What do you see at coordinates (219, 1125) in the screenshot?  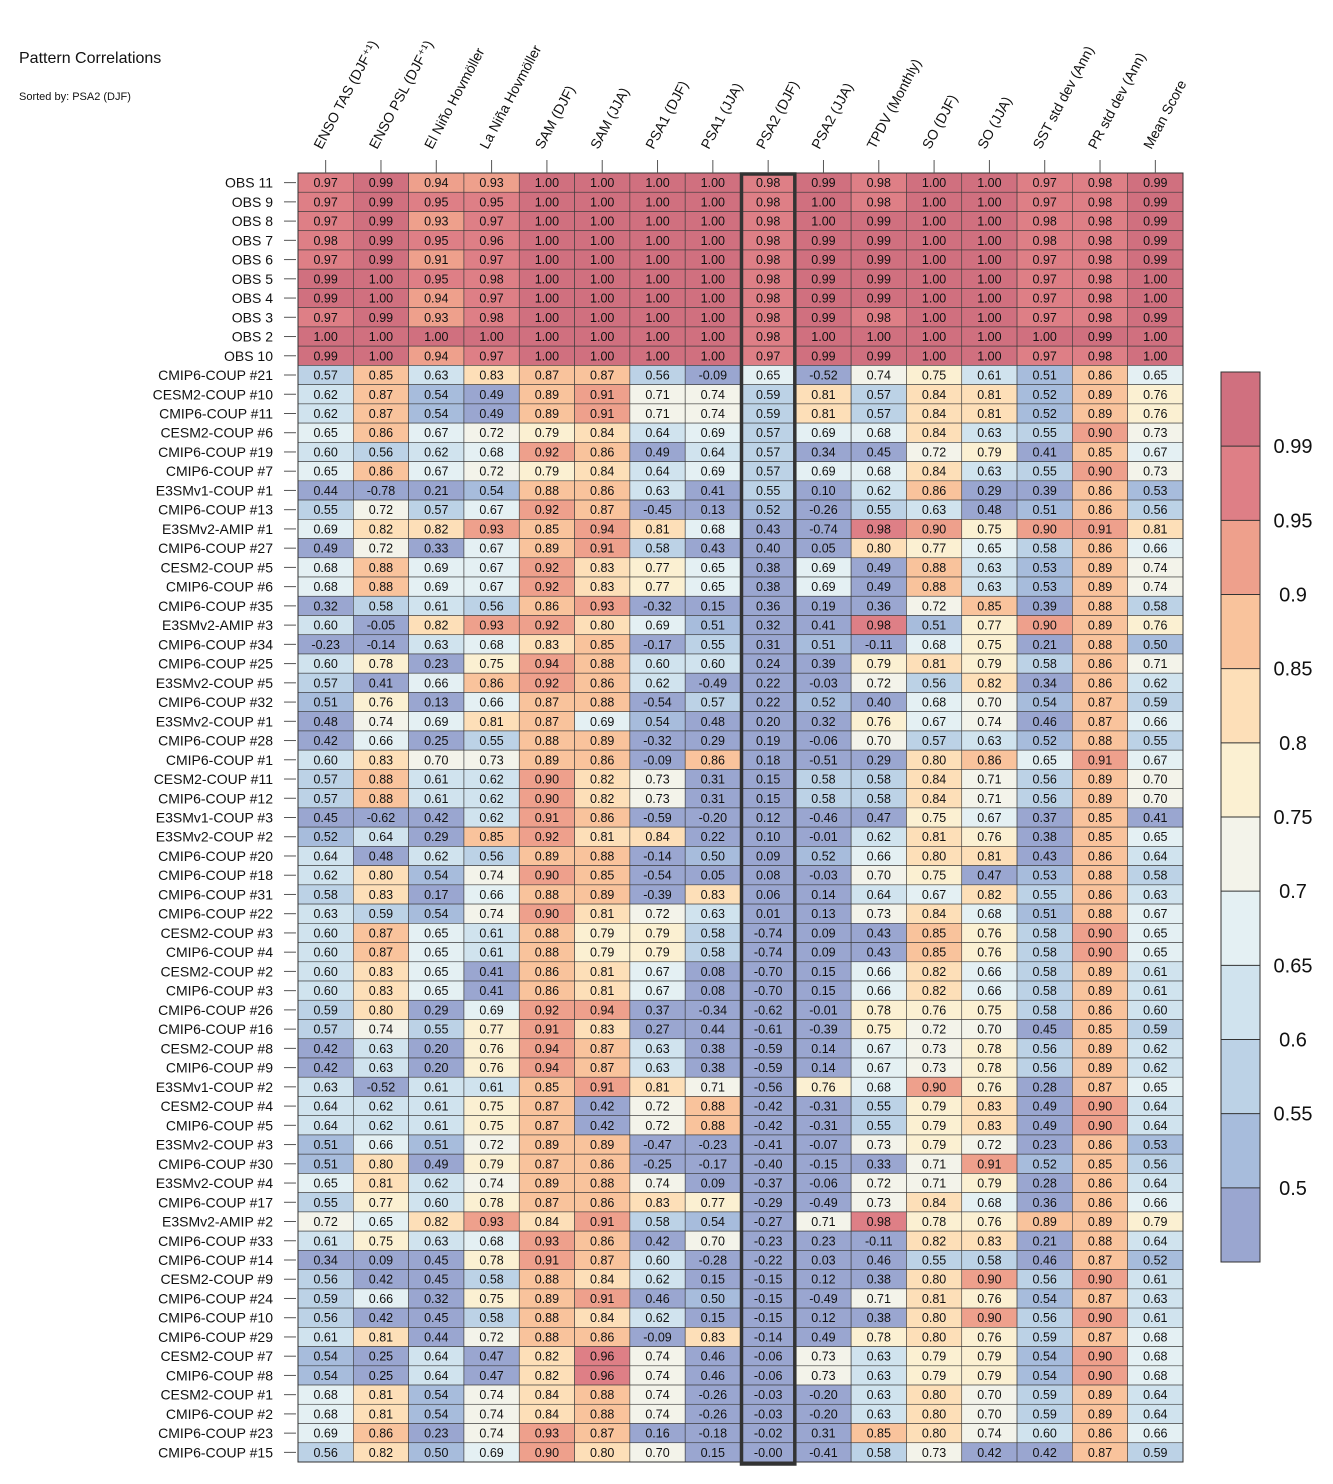 I see `row-label: CMIP6-COUP #5` at bounding box center [219, 1125].